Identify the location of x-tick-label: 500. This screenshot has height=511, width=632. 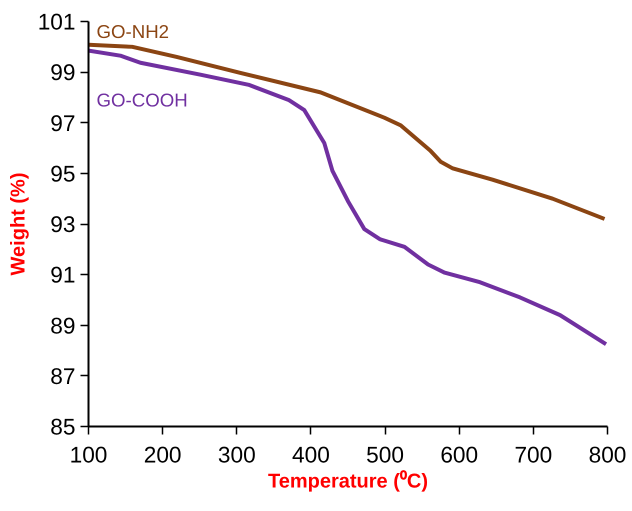
(385, 455).